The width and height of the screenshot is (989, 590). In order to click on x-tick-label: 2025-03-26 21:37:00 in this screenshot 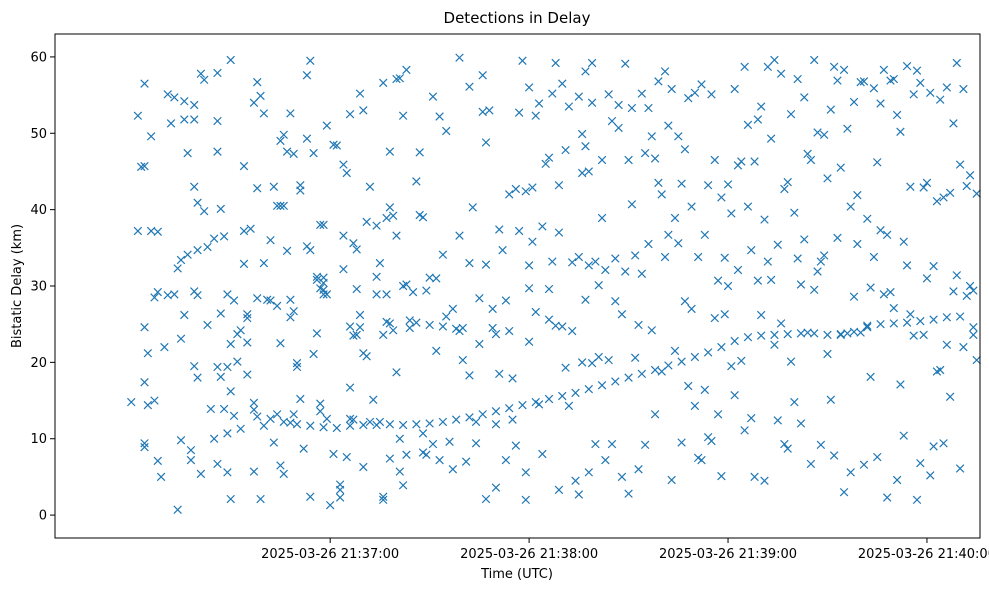, I will do `click(330, 554)`.